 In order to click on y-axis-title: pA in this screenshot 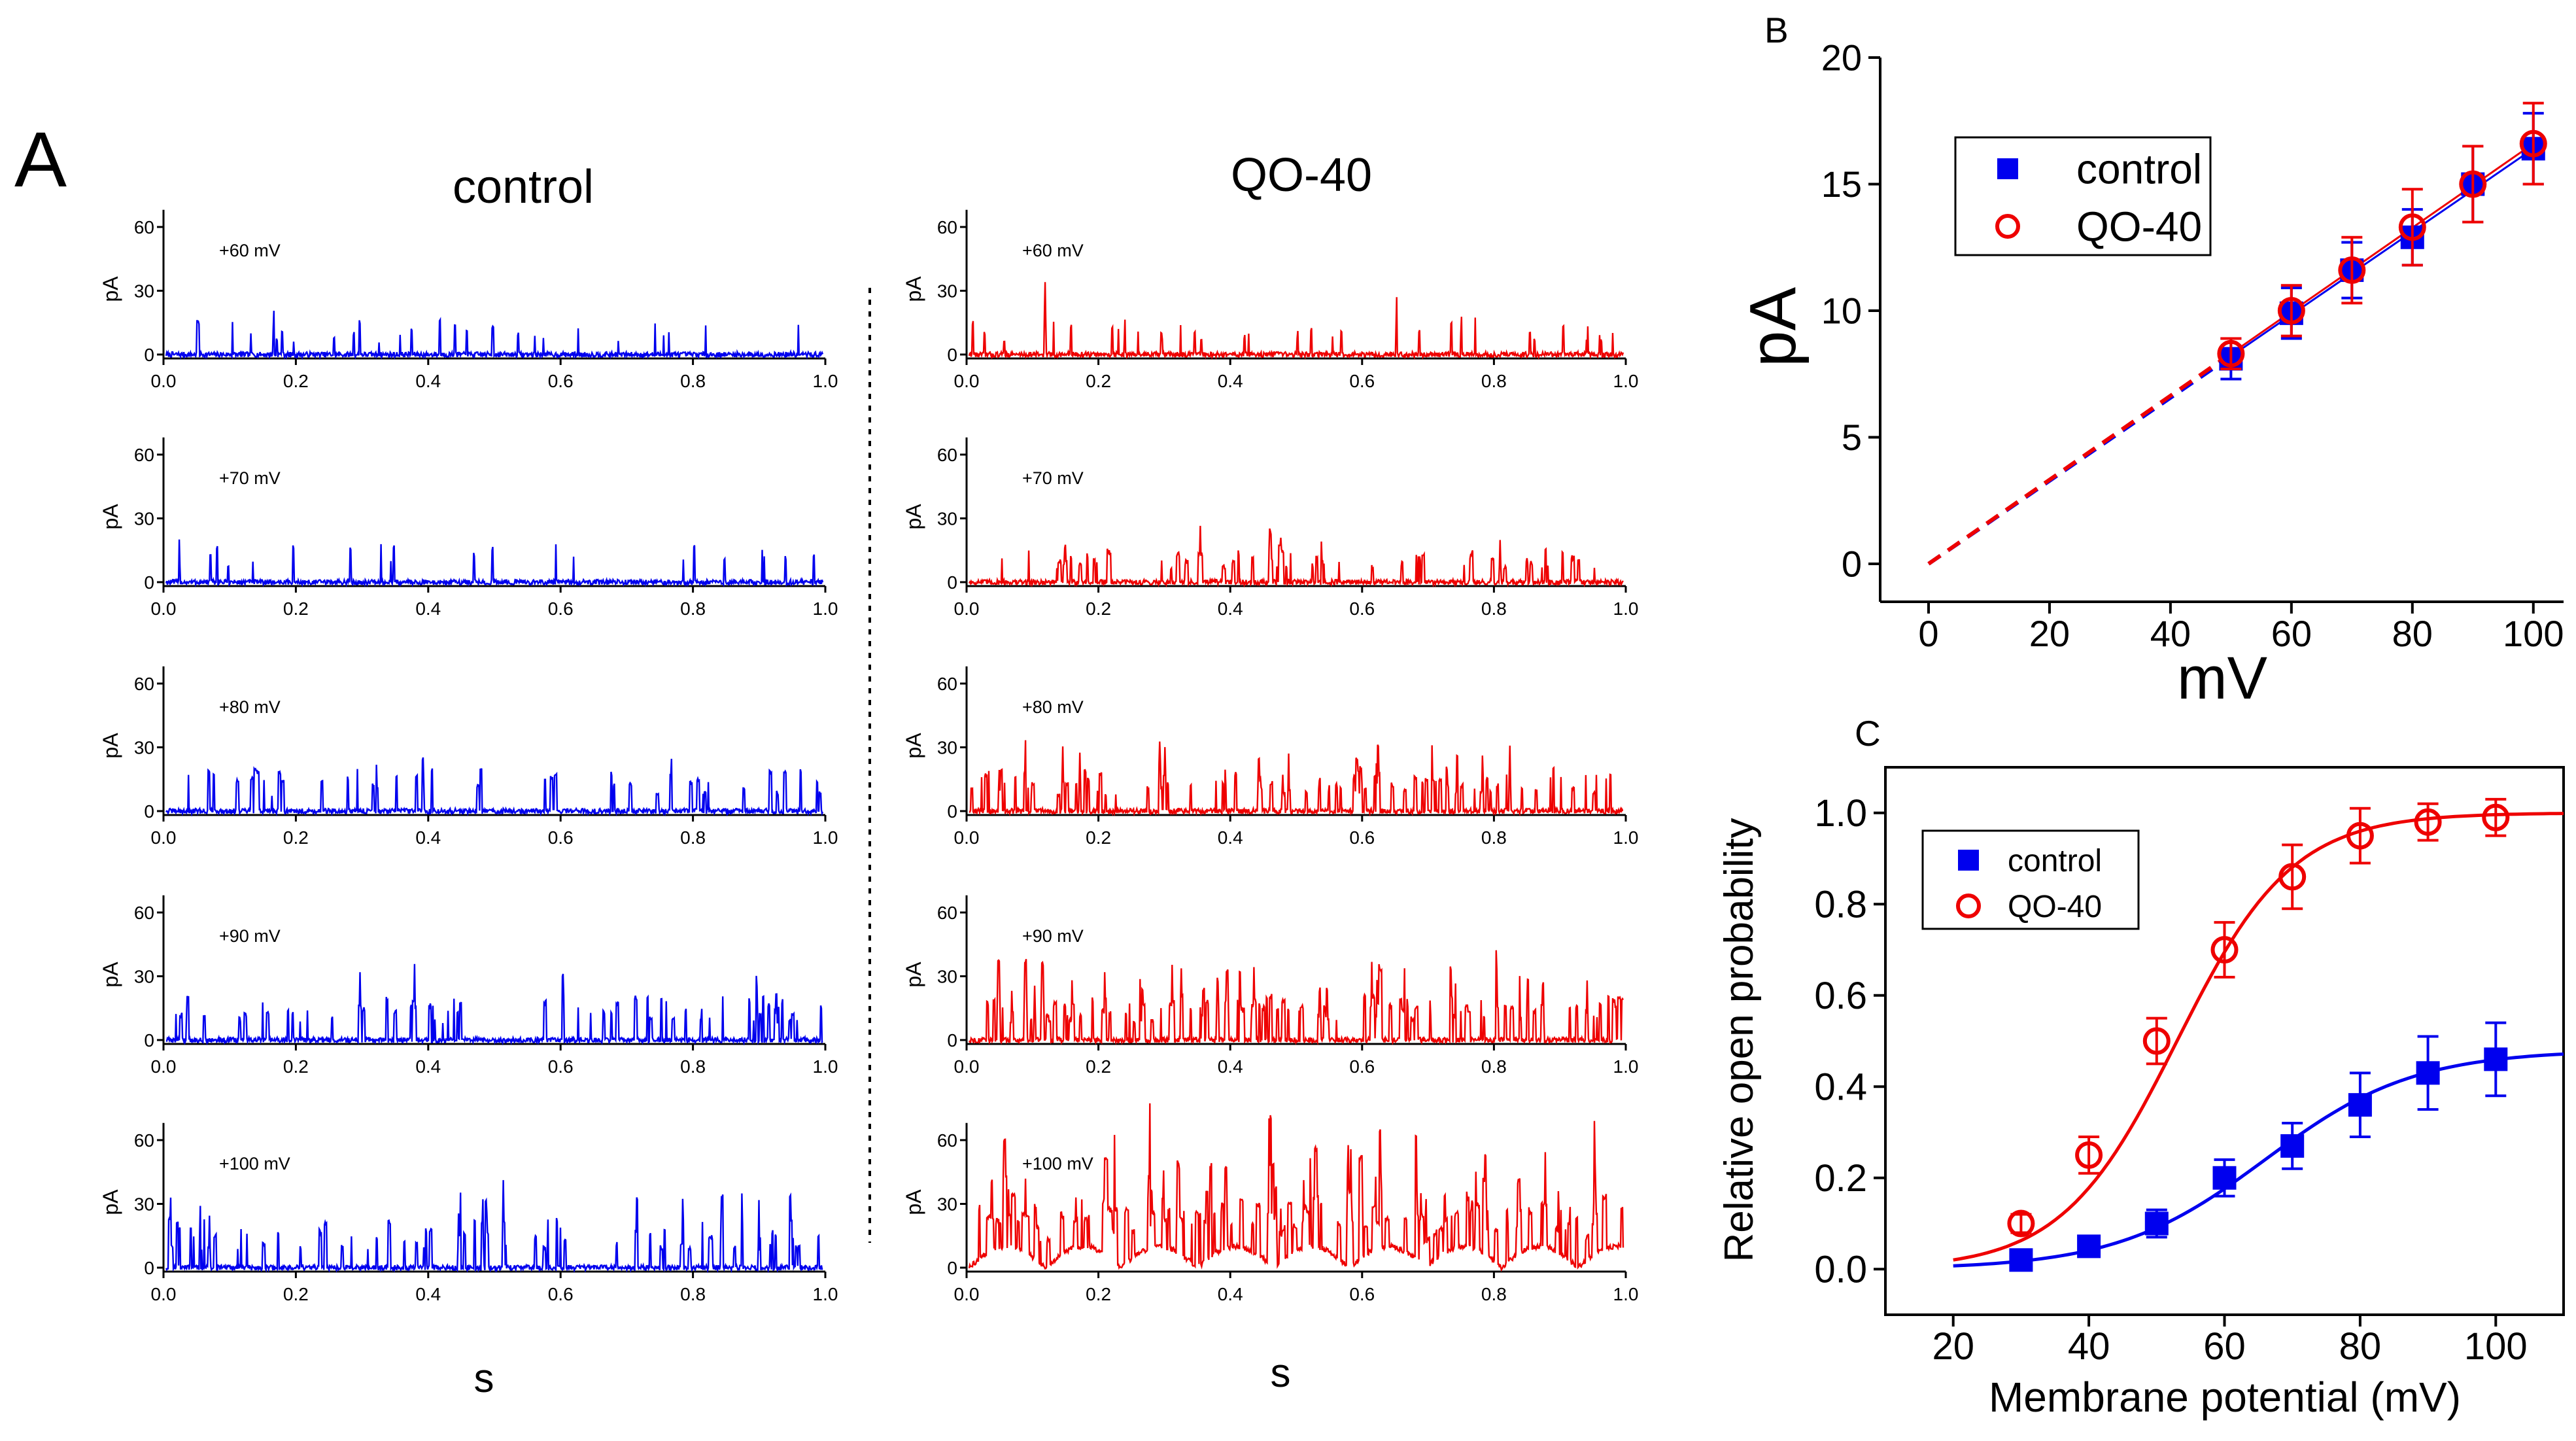, I will do `click(1773, 327)`.